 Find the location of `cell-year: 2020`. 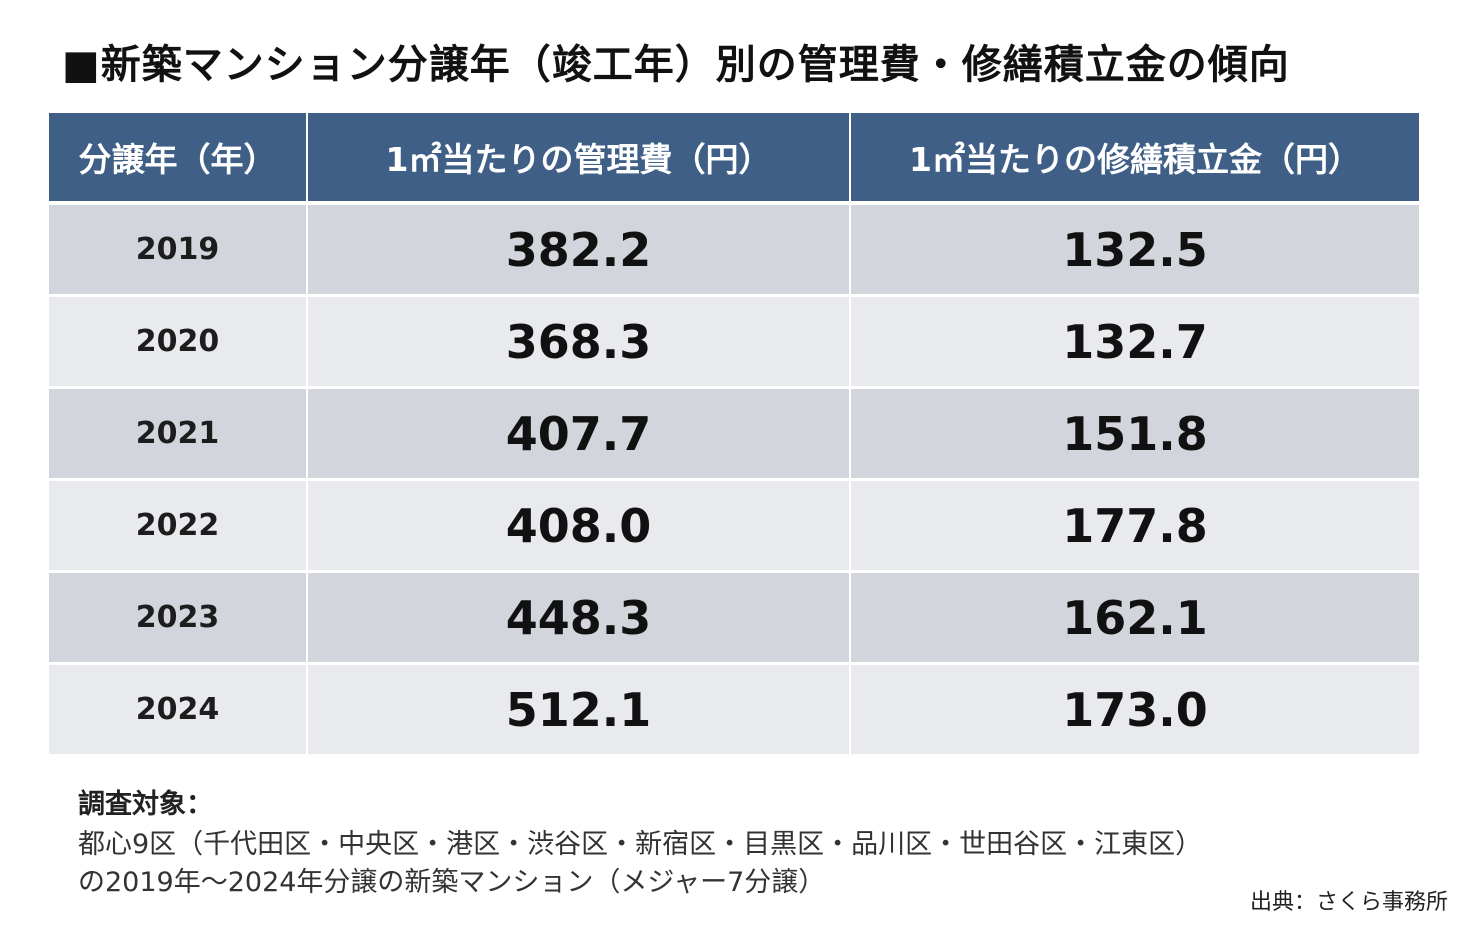

cell-year: 2020 is located at coordinates (178, 342).